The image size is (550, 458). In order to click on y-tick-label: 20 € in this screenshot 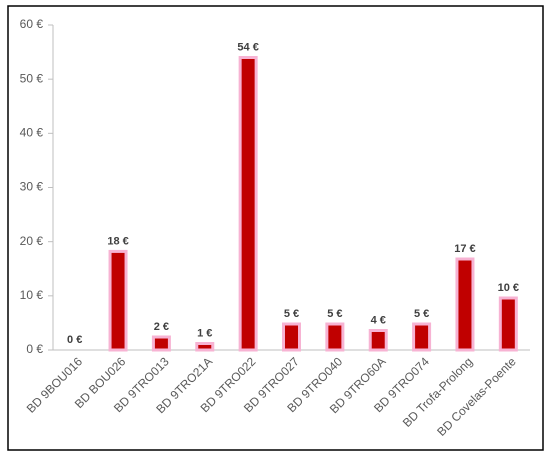, I will do `click(32, 241)`.